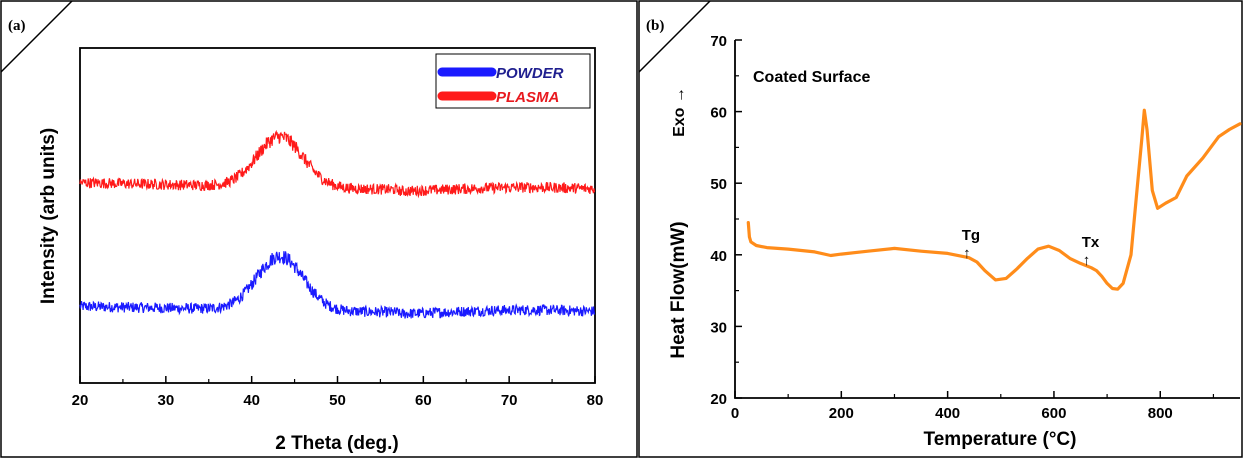  Describe the element at coordinates (718, 41) in the screenshot. I see `y-tick-label: 70` at that location.